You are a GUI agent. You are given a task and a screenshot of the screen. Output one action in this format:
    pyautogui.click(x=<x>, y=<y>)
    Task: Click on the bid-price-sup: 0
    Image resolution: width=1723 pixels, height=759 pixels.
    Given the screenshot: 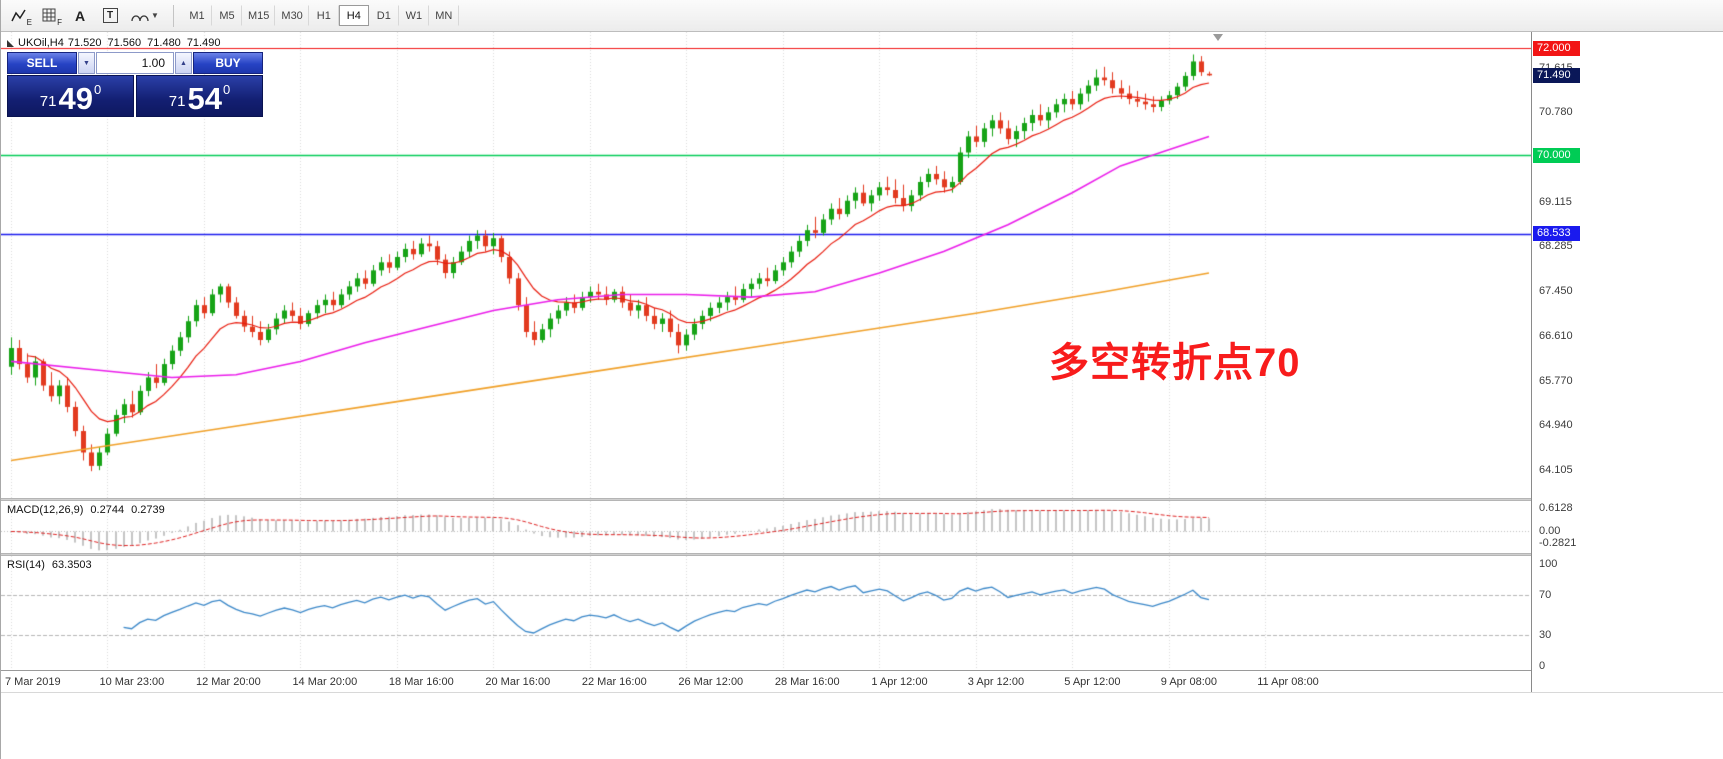 What is the action you would take?
    pyautogui.click(x=97, y=89)
    